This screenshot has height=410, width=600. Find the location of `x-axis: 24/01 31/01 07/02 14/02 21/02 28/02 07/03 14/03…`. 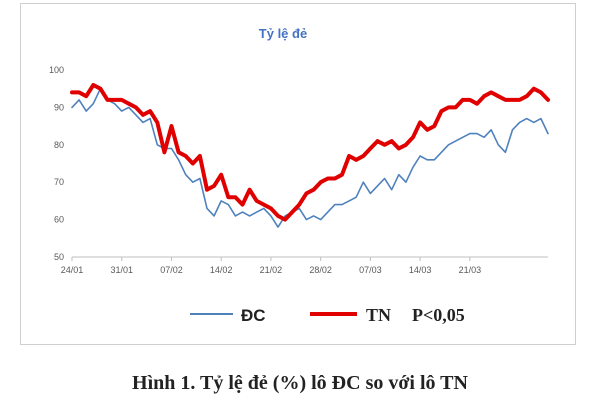

x-axis: 24/01 31/01 07/02 14/02 21/02 28/02 07/03 14/03… is located at coordinates (304, 265).